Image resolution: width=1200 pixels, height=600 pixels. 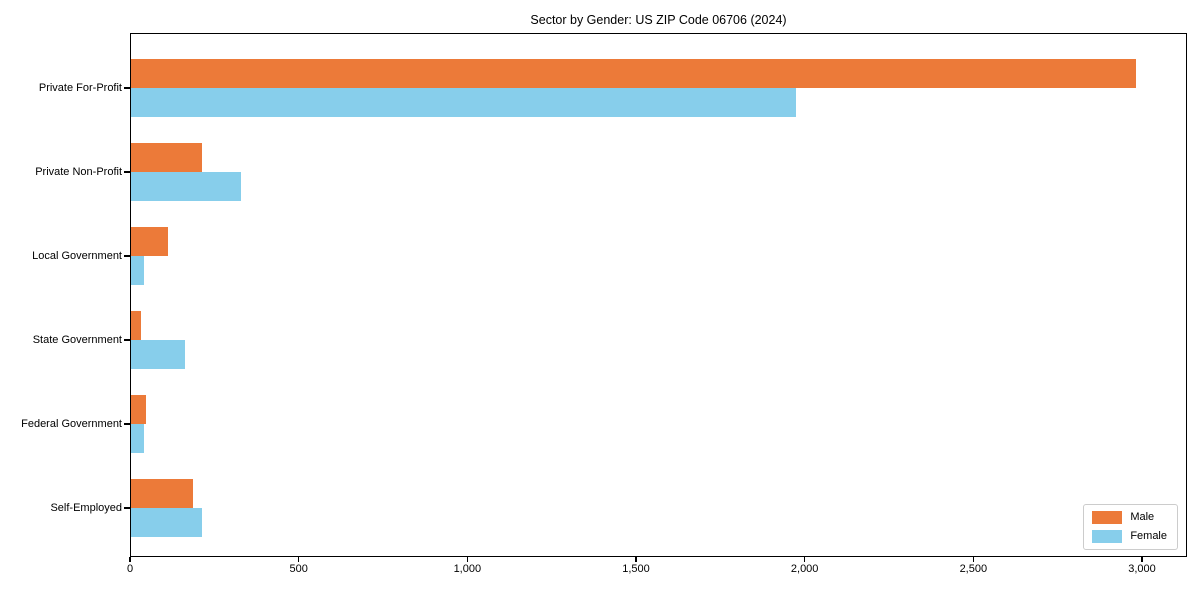 I want to click on y-axis-label: Self-Employed, so click(x=86, y=508).